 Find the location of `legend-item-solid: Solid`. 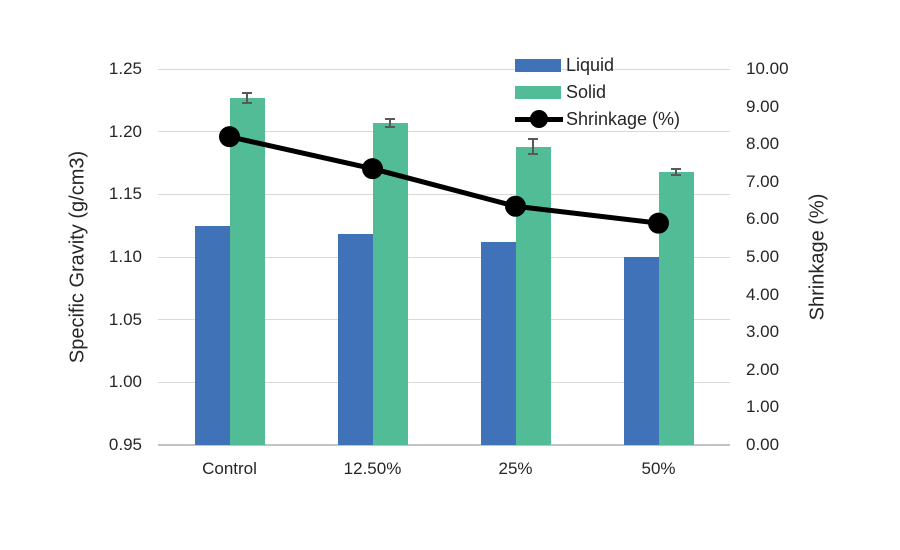

legend-item-solid: Solid is located at coordinates (597, 92).